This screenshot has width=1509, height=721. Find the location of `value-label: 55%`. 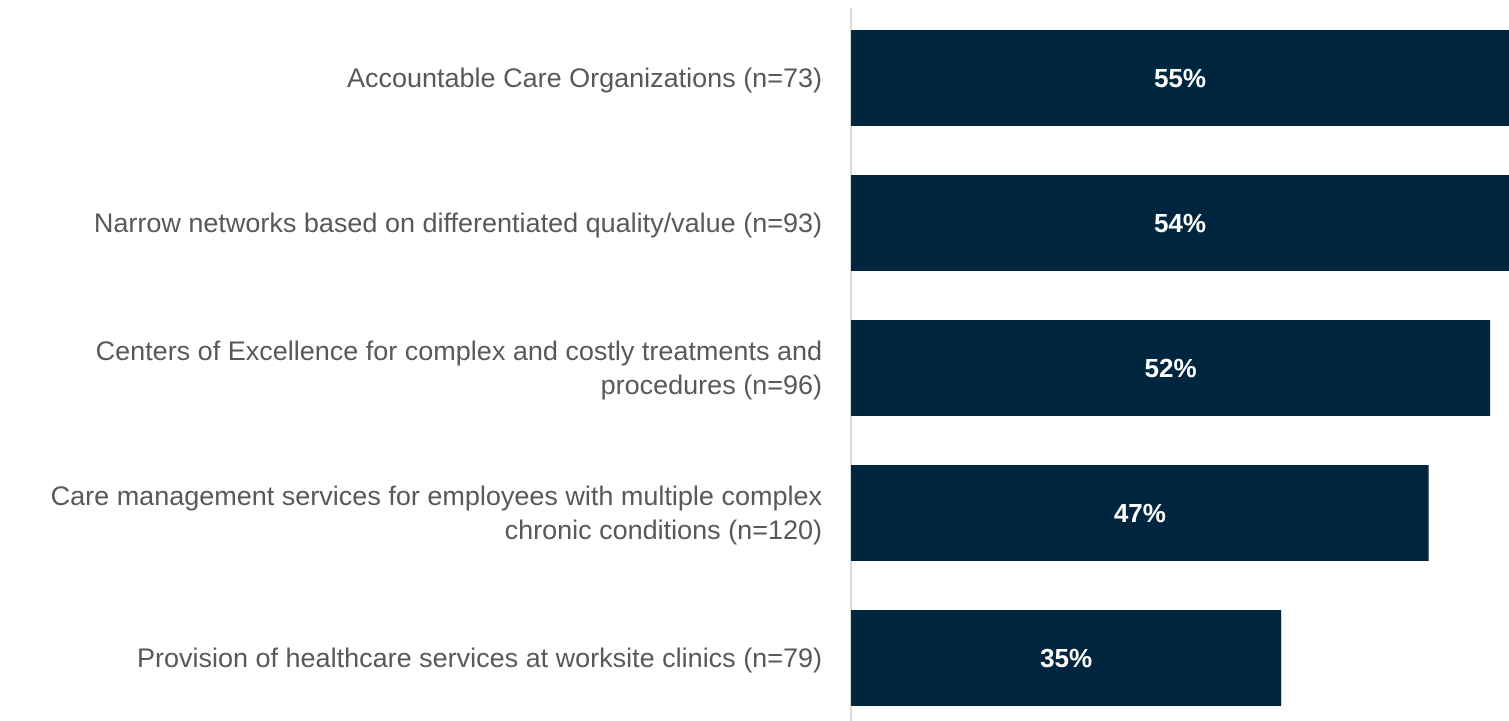

value-label: 55% is located at coordinates (1180, 78).